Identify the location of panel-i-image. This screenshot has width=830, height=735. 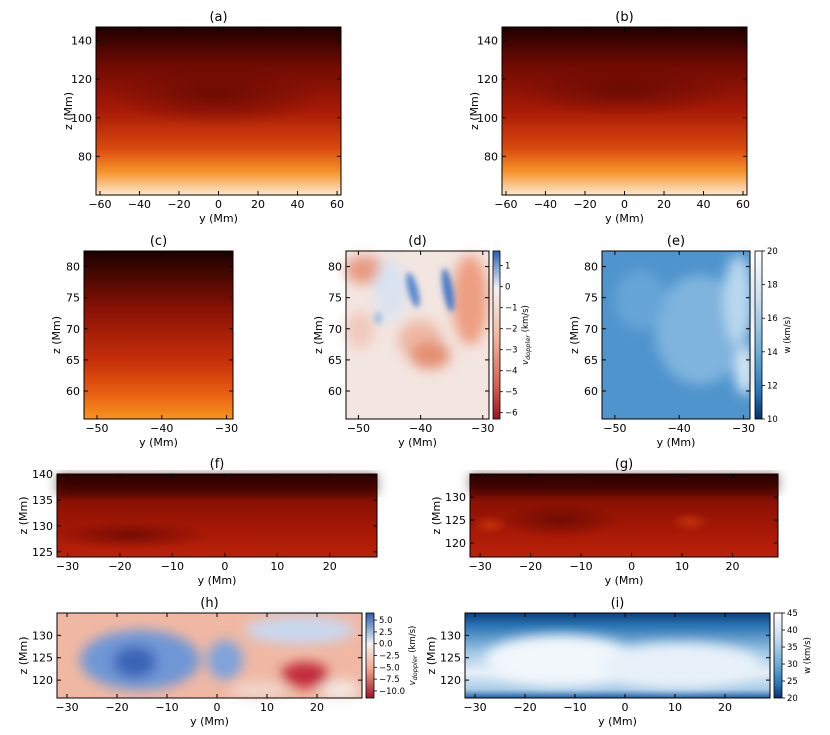
(617, 655).